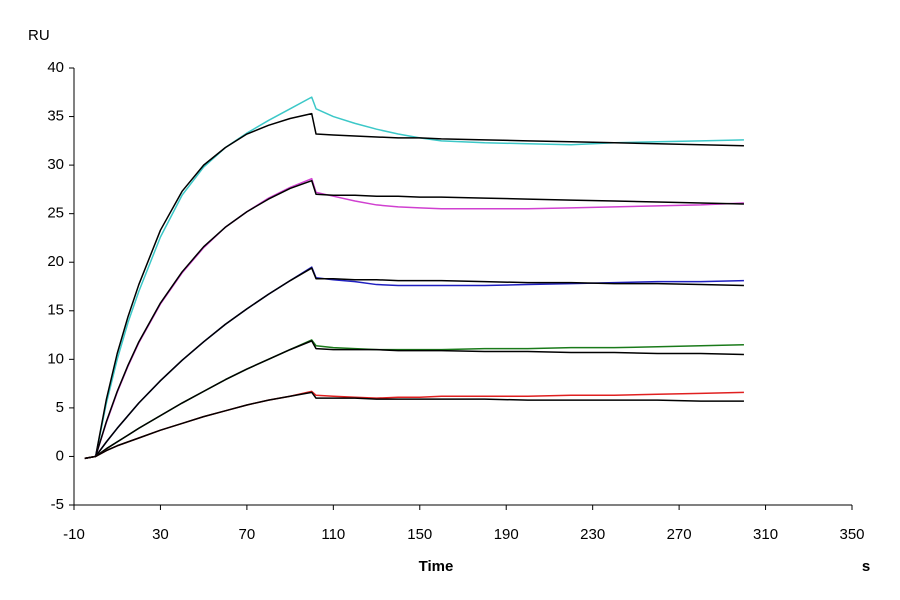 Image resolution: width=900 pixels, height=600 pixels. I want to click on x-tick-label: 150, so click(419, 534).